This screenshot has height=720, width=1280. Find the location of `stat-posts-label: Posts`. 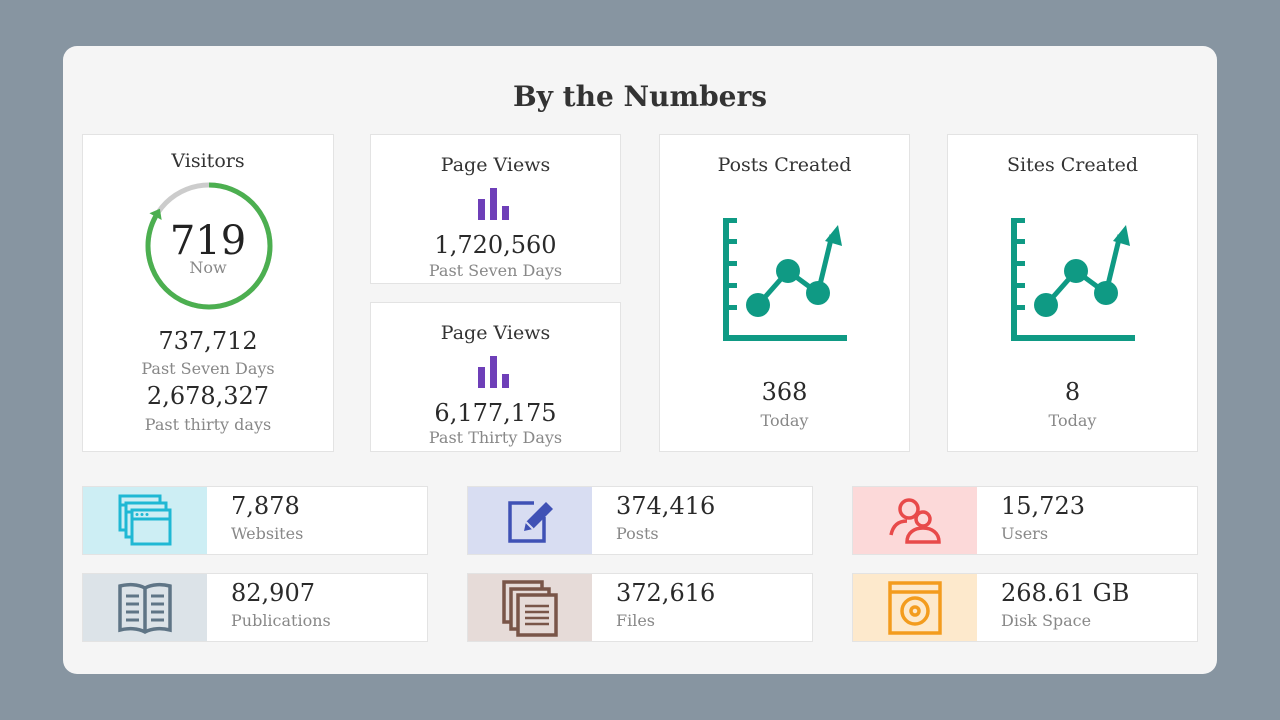

stat-posts-label: Posts is located at coordinates (637, 533).